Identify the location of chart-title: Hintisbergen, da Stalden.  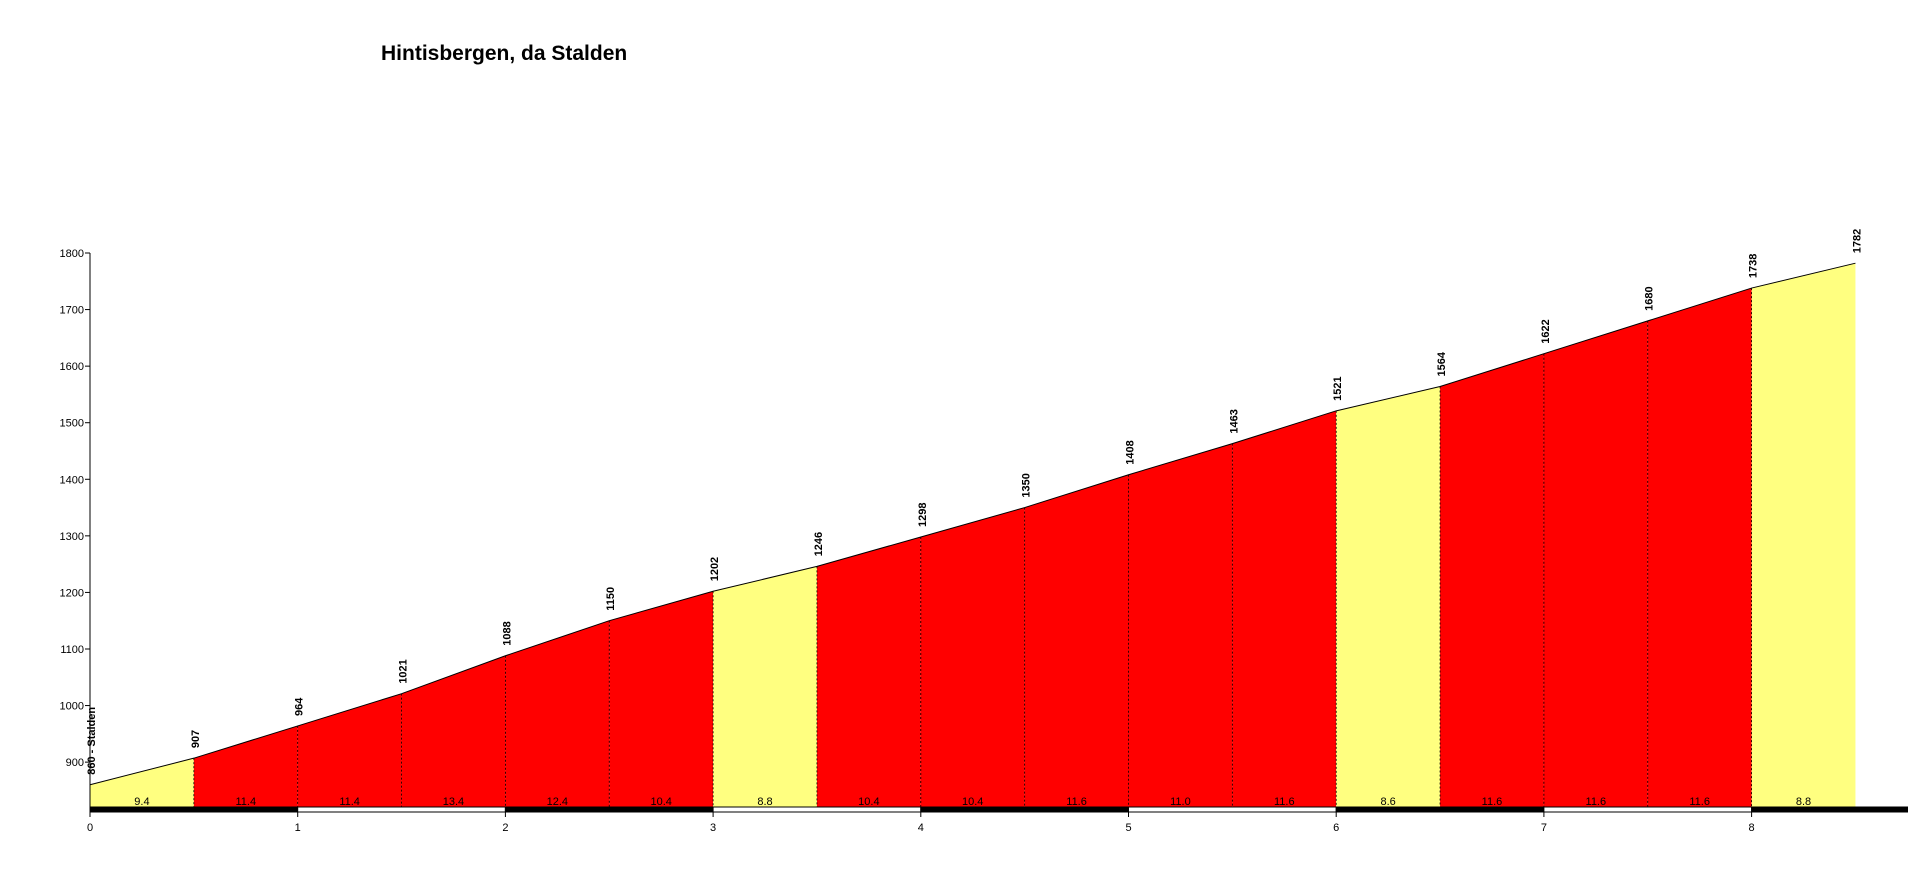
(504, 53).